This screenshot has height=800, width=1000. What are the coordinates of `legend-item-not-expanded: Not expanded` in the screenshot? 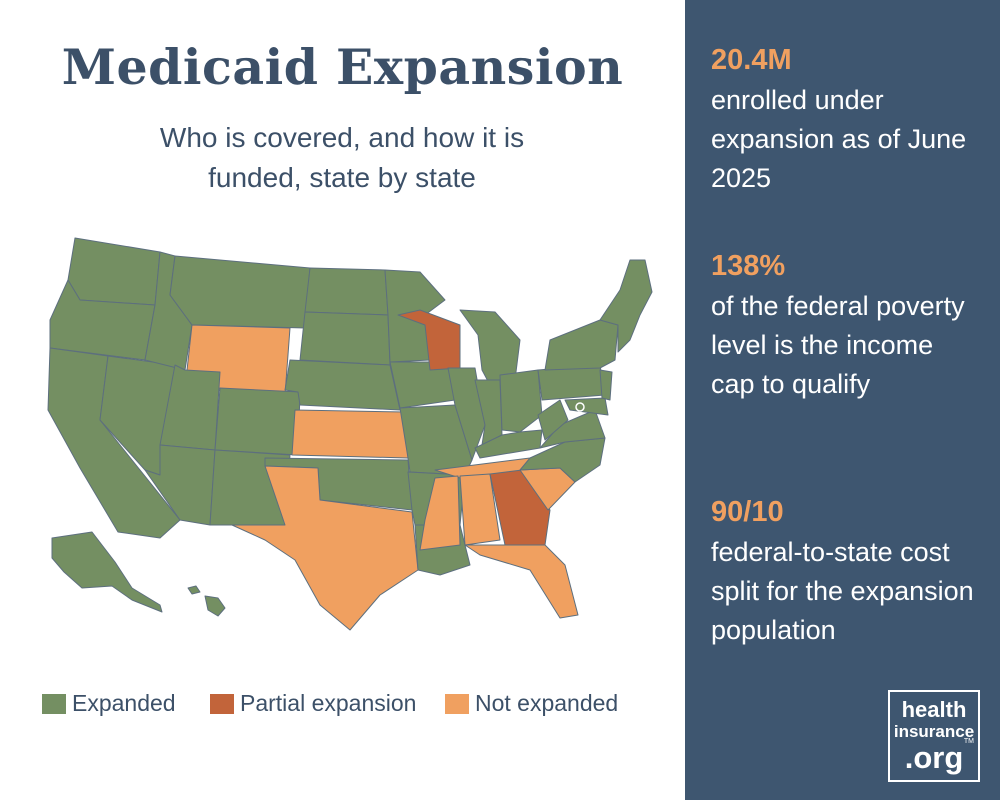 It's located at (531, 703).